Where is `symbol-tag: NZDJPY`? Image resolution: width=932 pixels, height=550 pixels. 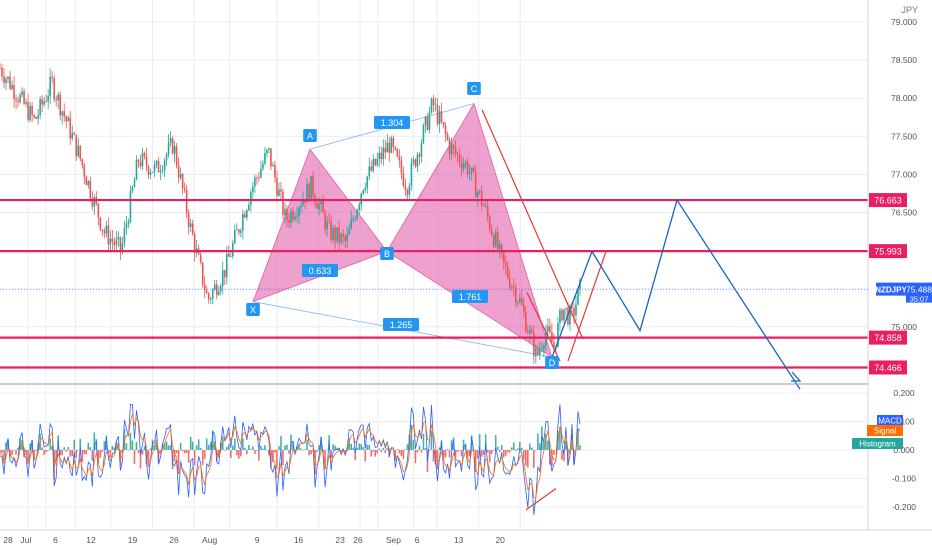 symbol-tag: NZDJPY is located at coordinates (891, 290).